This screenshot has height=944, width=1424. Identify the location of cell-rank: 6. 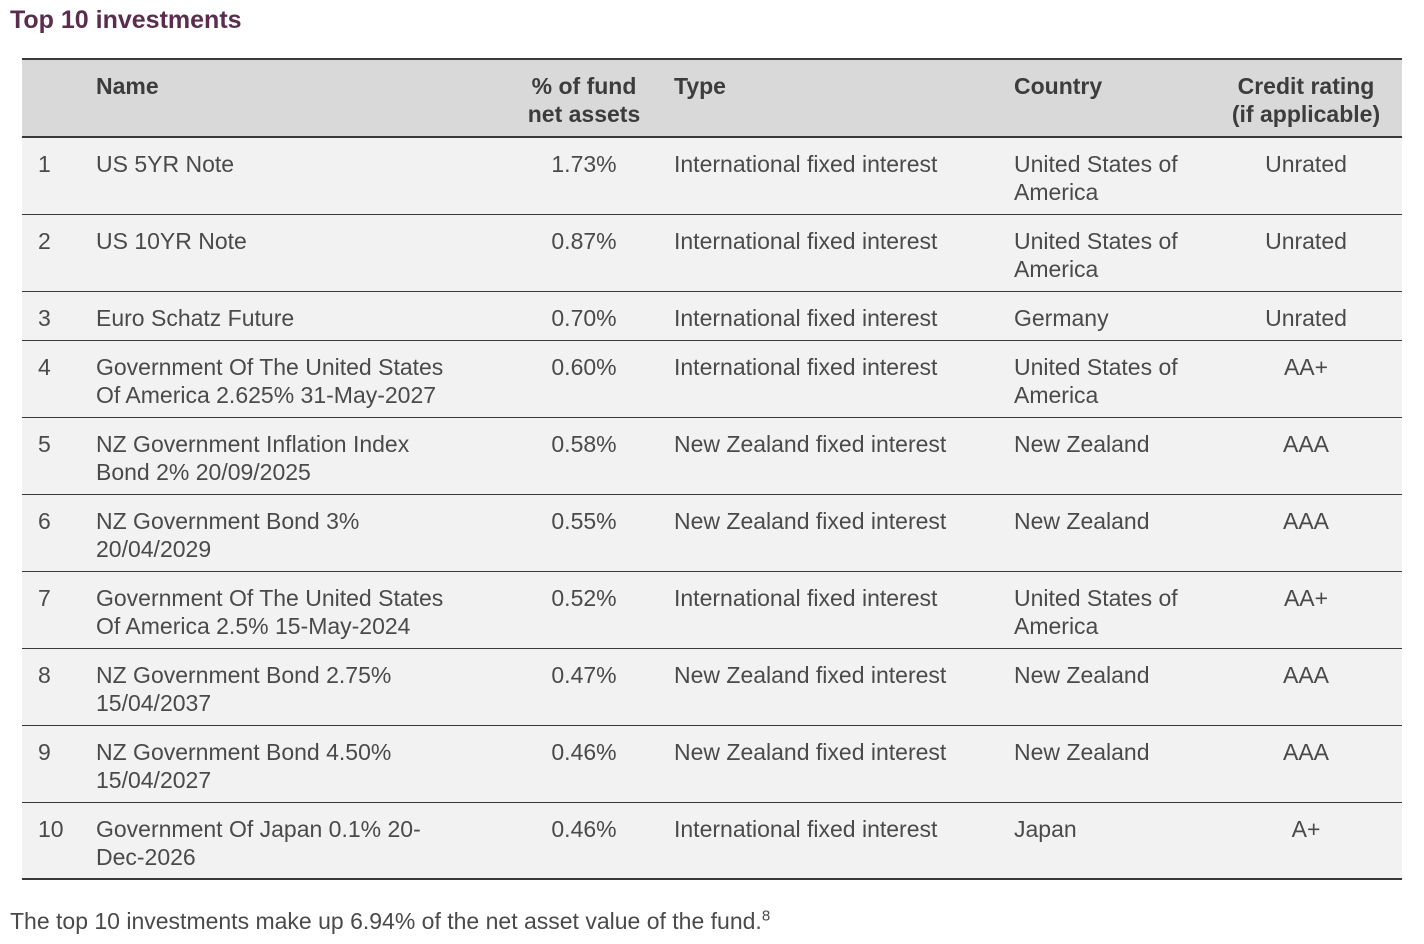
(59, 533).